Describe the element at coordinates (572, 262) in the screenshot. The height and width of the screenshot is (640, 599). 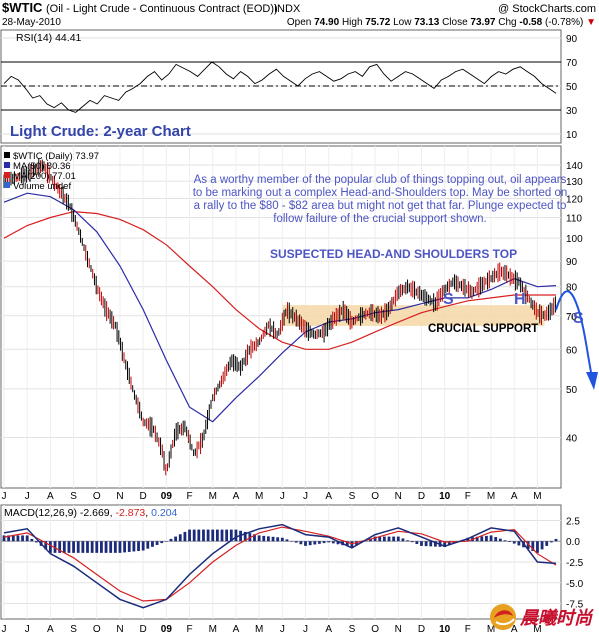
I see `price-tick-label: 90` at that location.